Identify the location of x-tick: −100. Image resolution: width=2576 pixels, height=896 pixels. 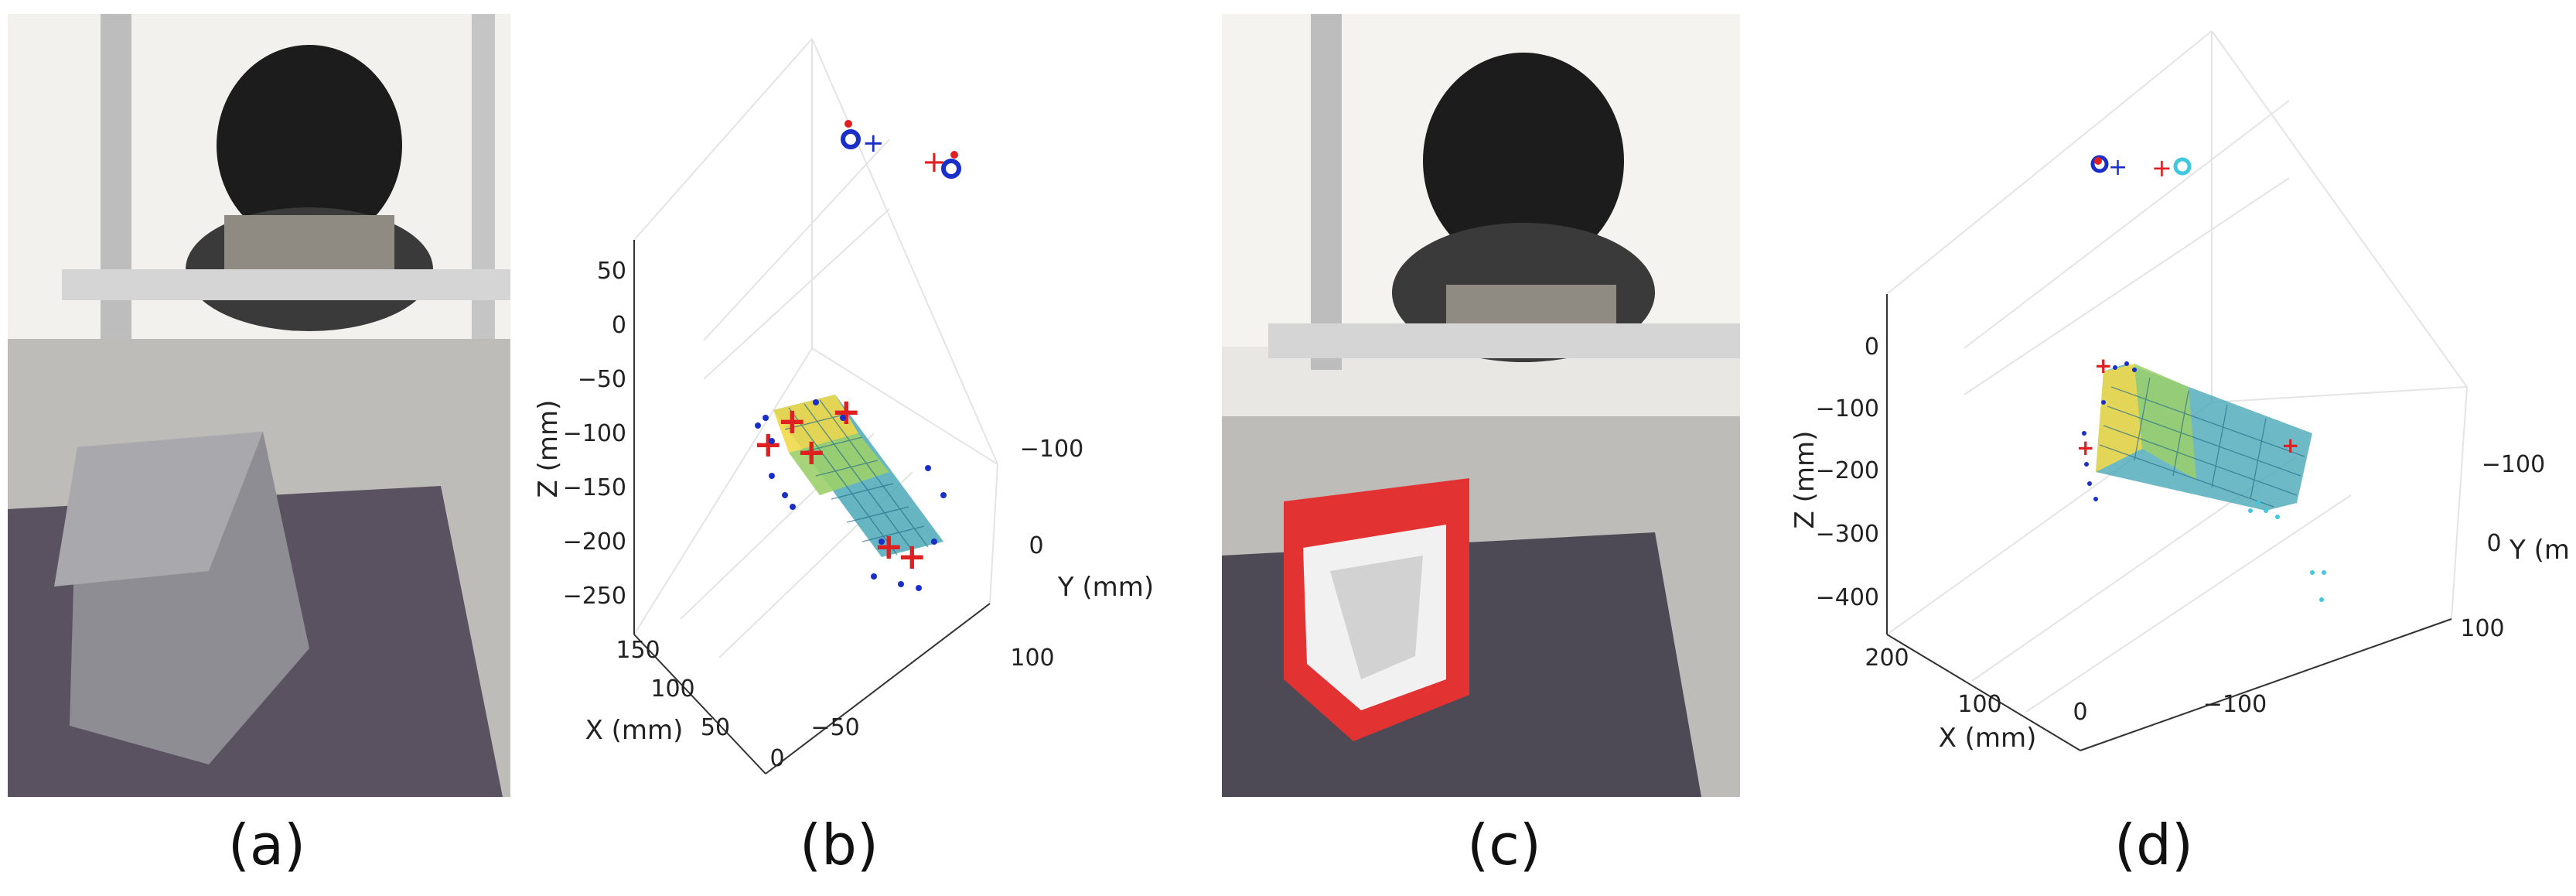
(2235, 704).